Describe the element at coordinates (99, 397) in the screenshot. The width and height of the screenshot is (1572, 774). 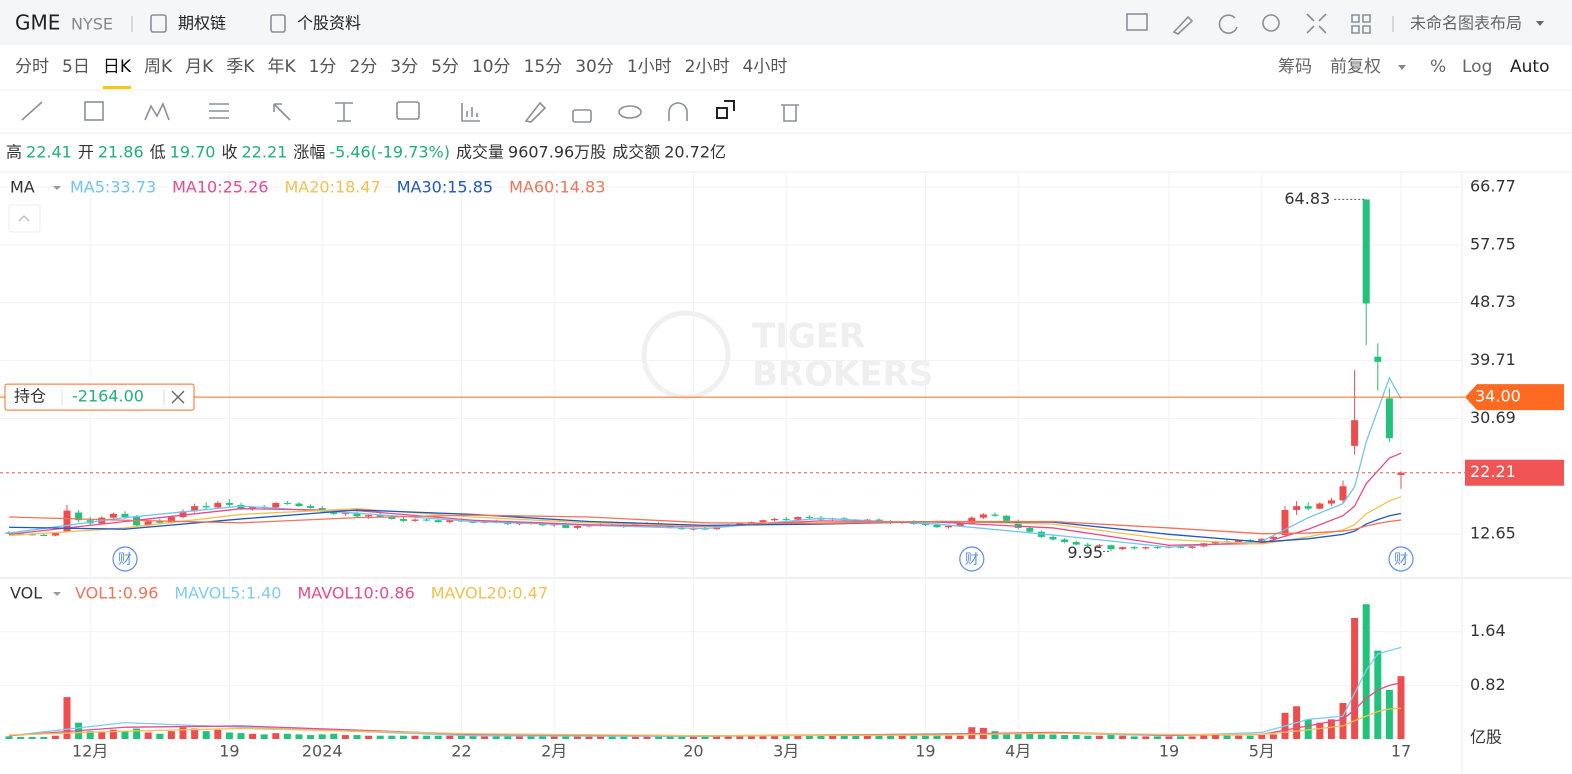
I see `position-box` at that location.